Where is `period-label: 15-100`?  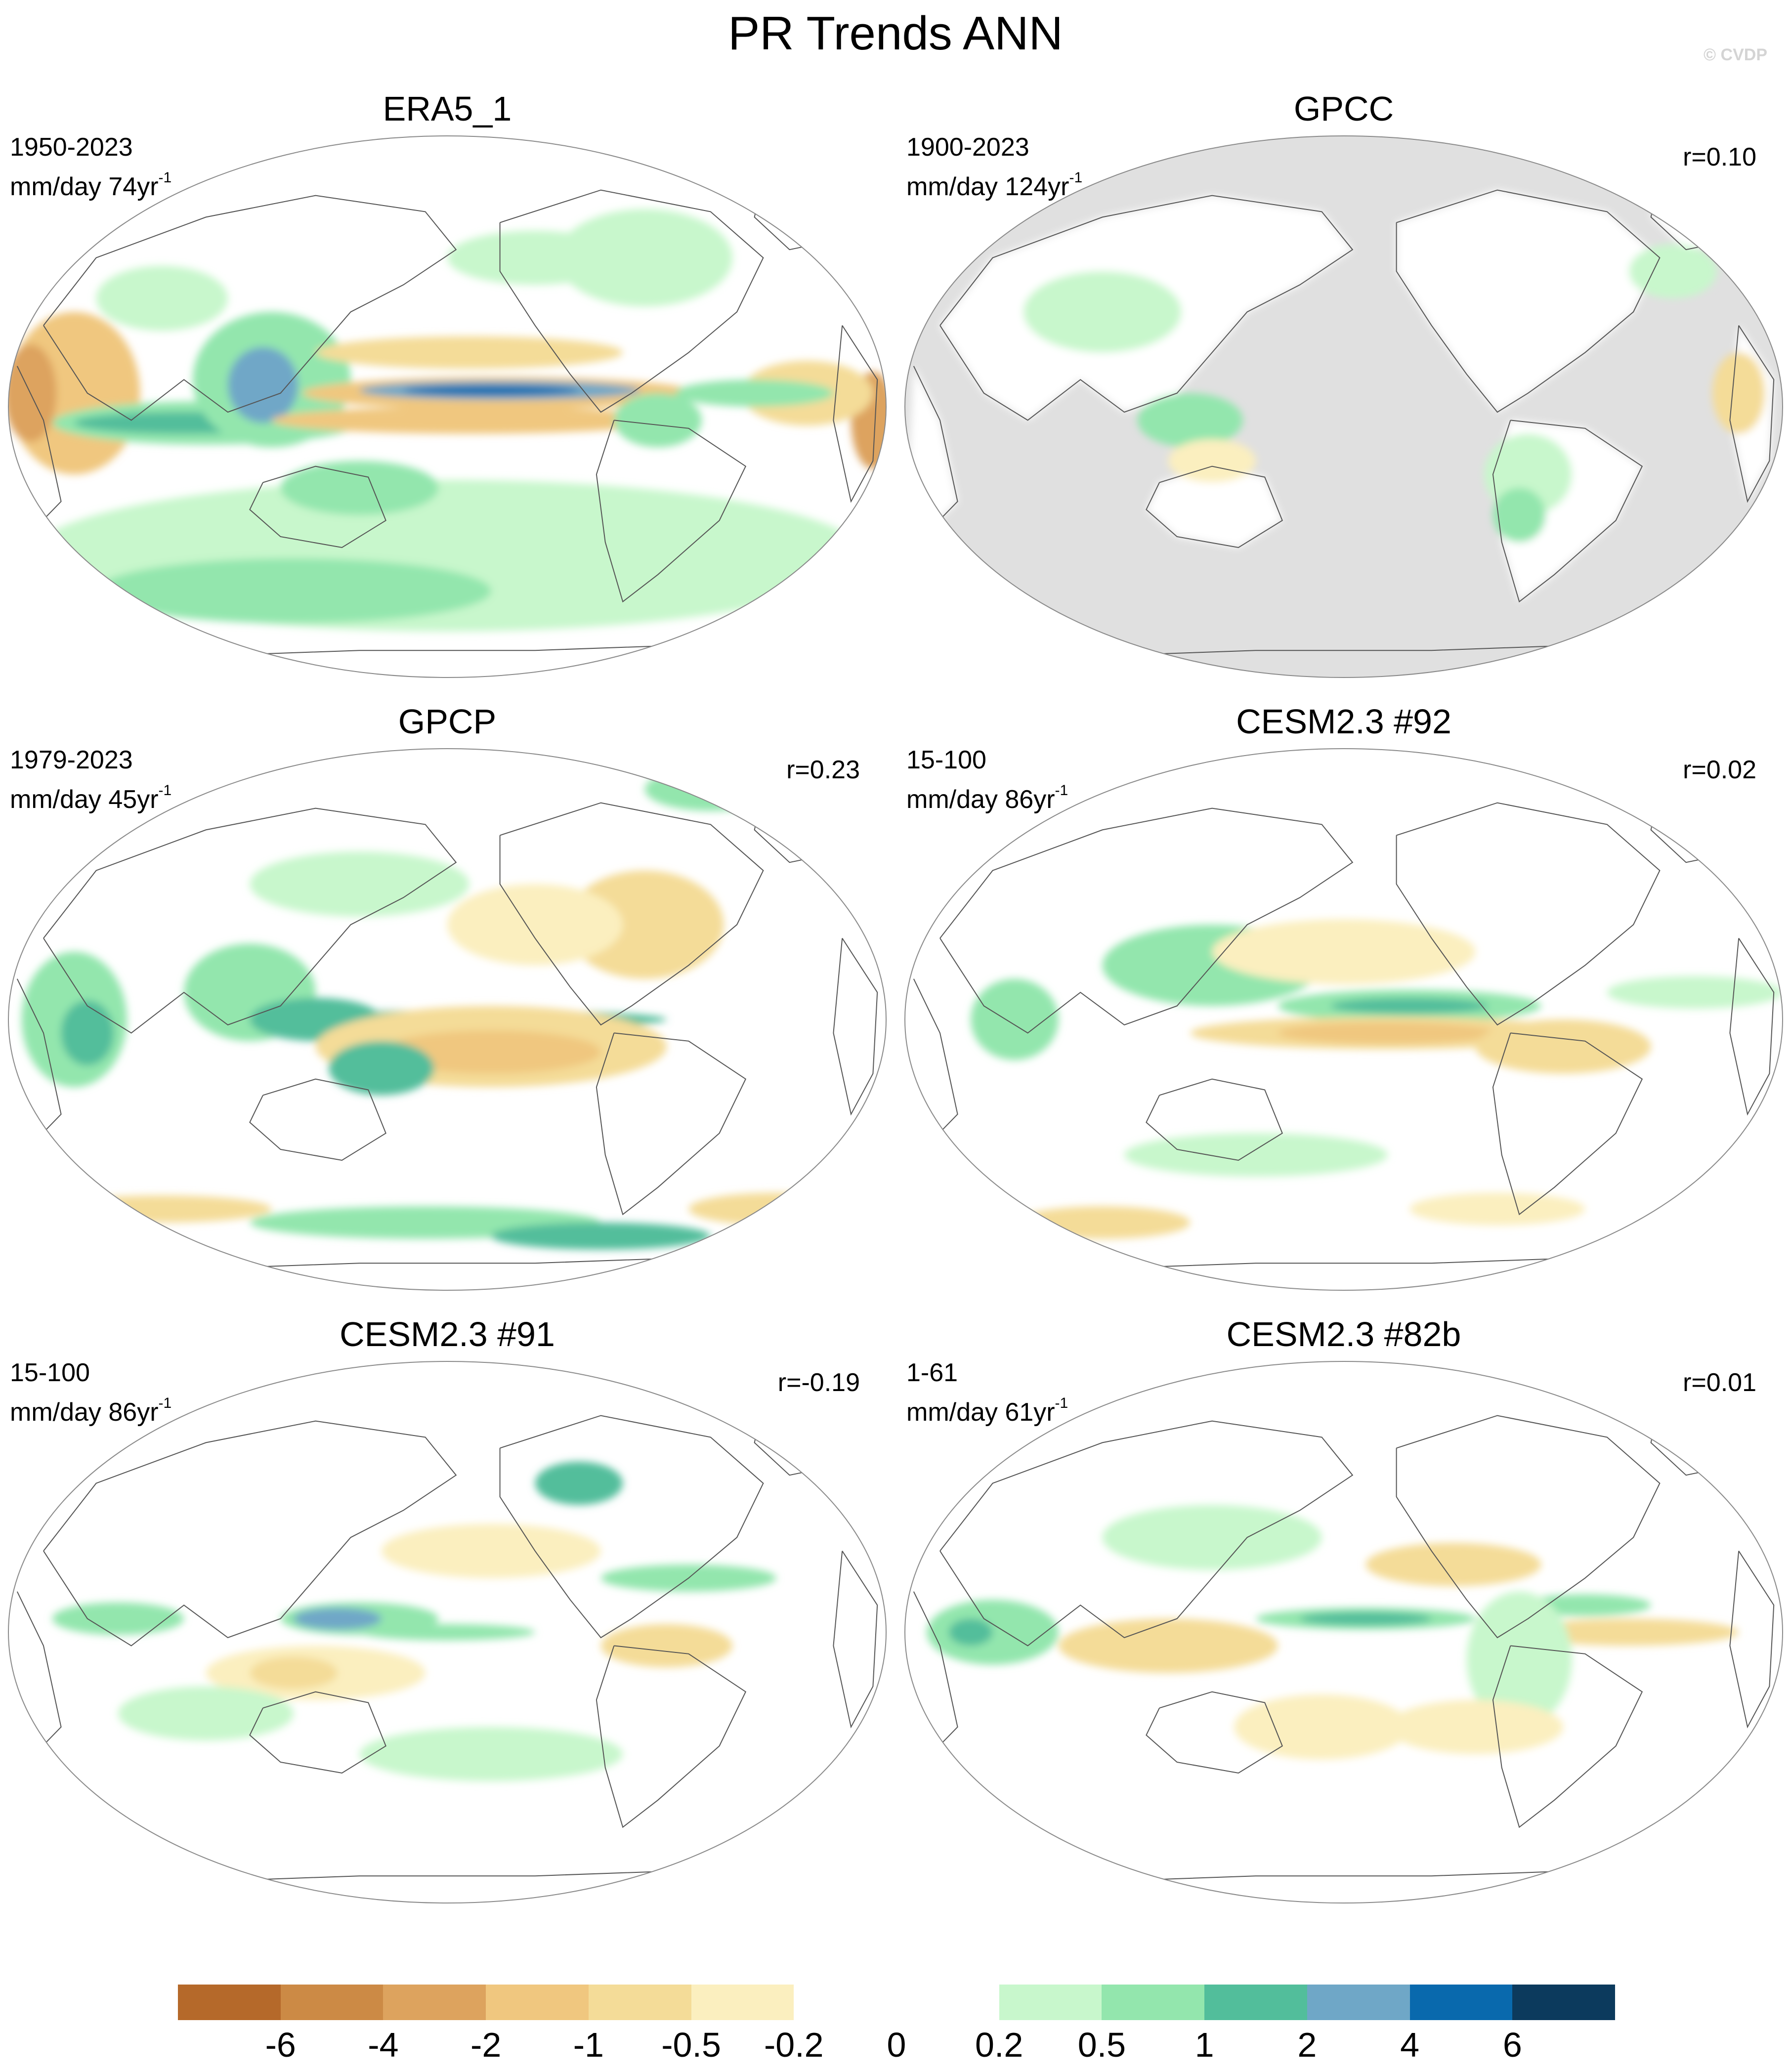 period-label: 15-100 is located at coordinates (946, 760).